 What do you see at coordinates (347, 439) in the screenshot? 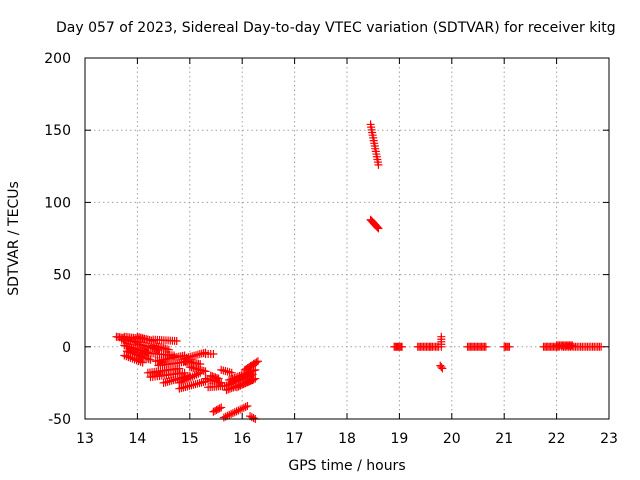
I see `x-tick-label: 18` at bounding box center [347, 439].